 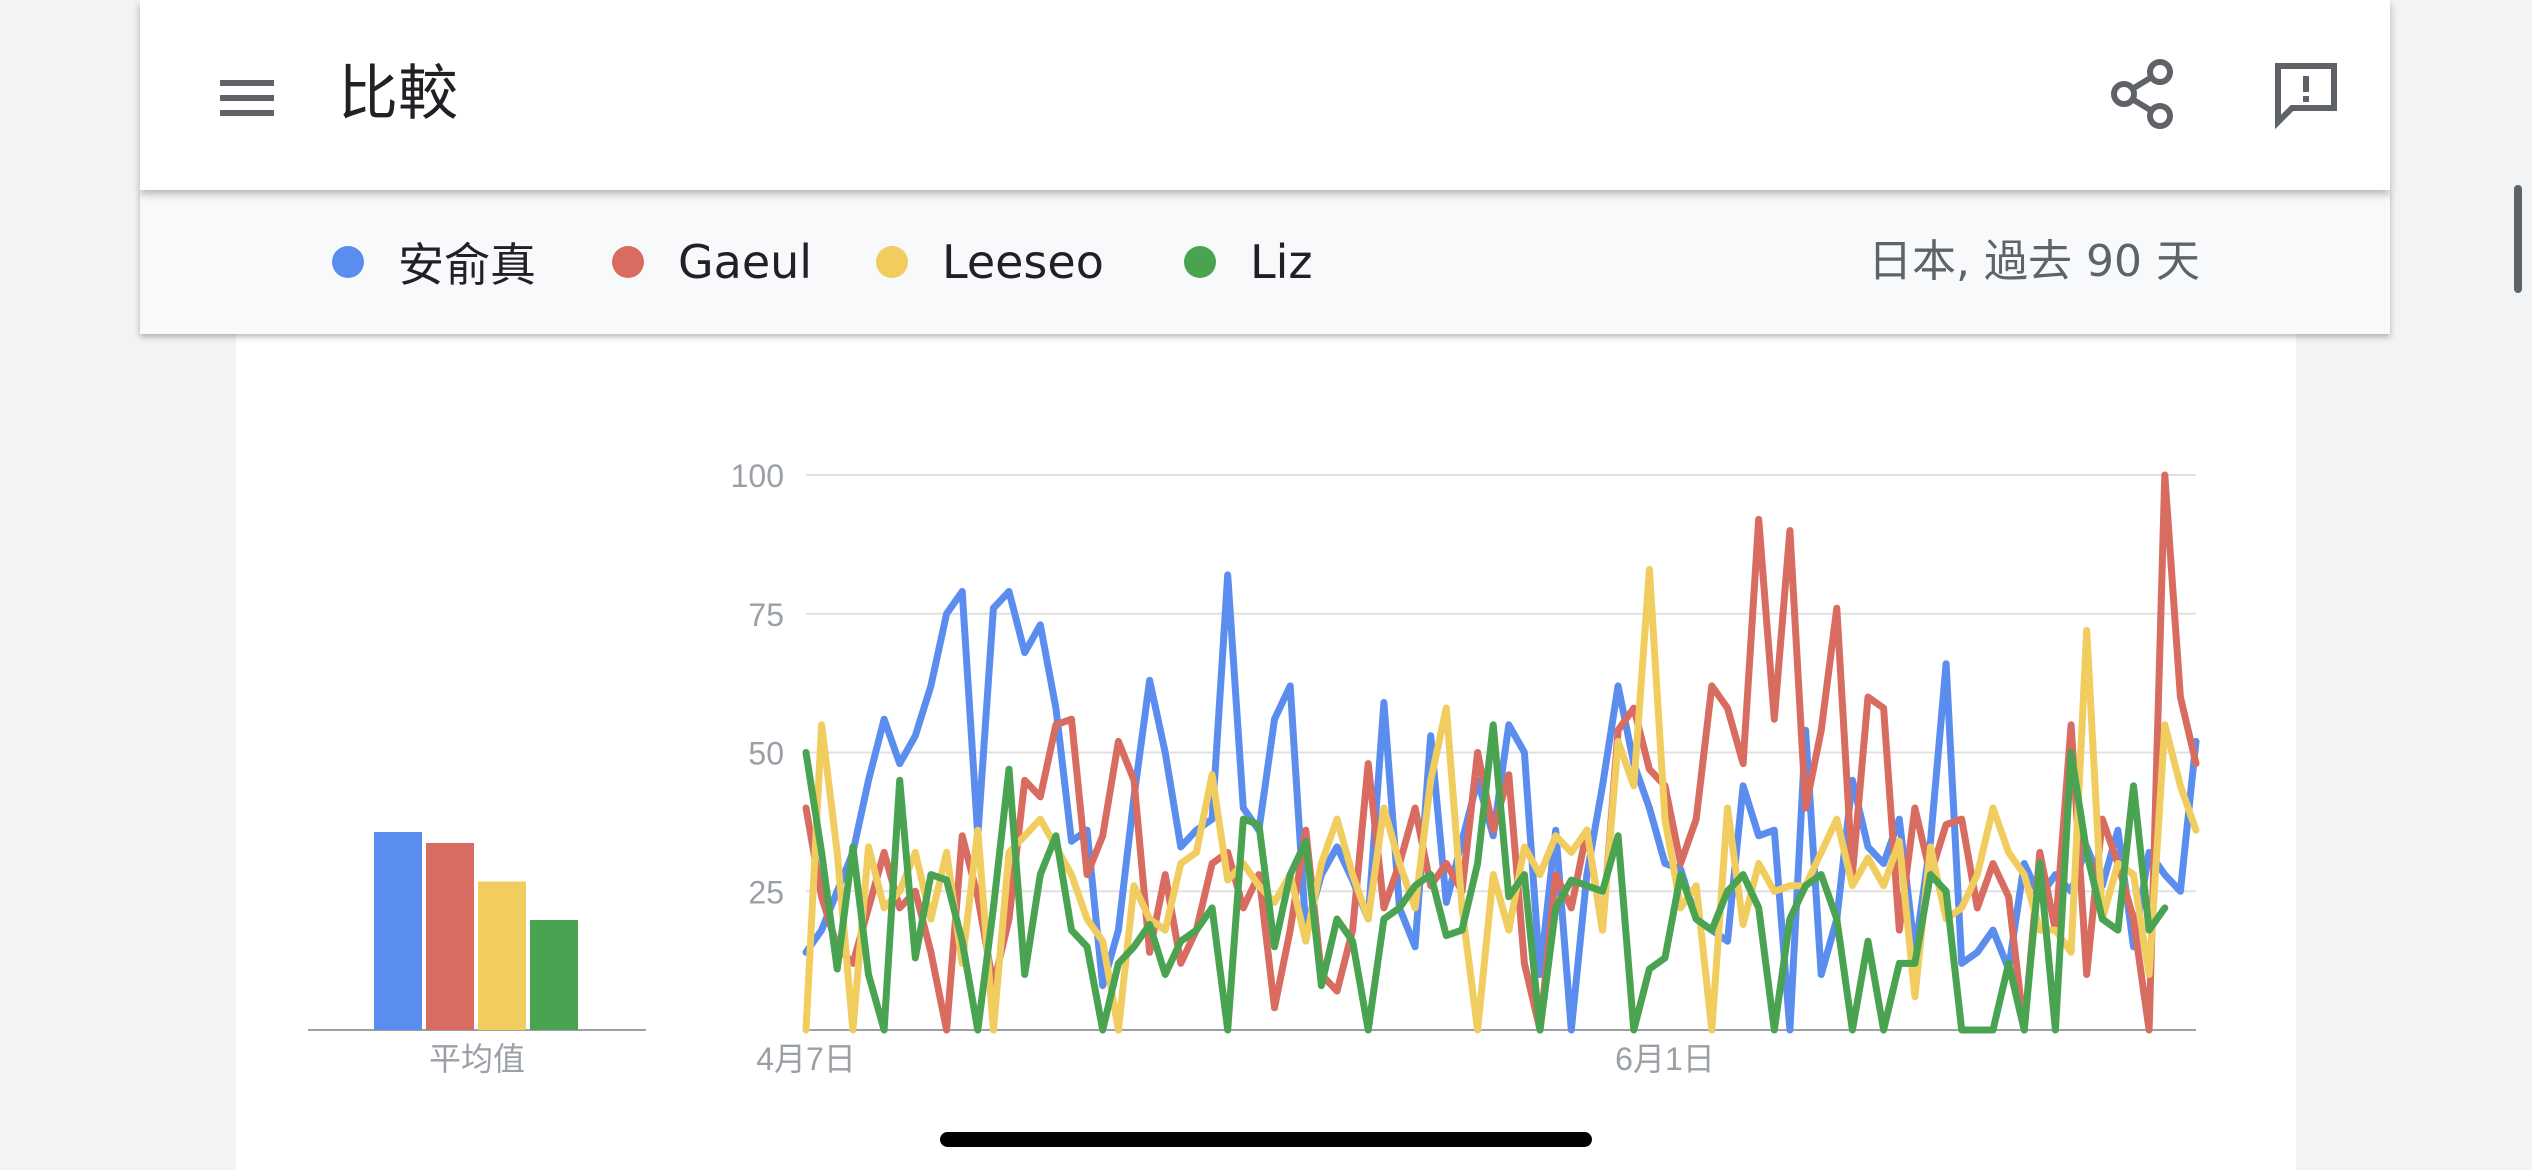 I want to click on bar-axis-label: 平均值, so click(x=477, y=1059).